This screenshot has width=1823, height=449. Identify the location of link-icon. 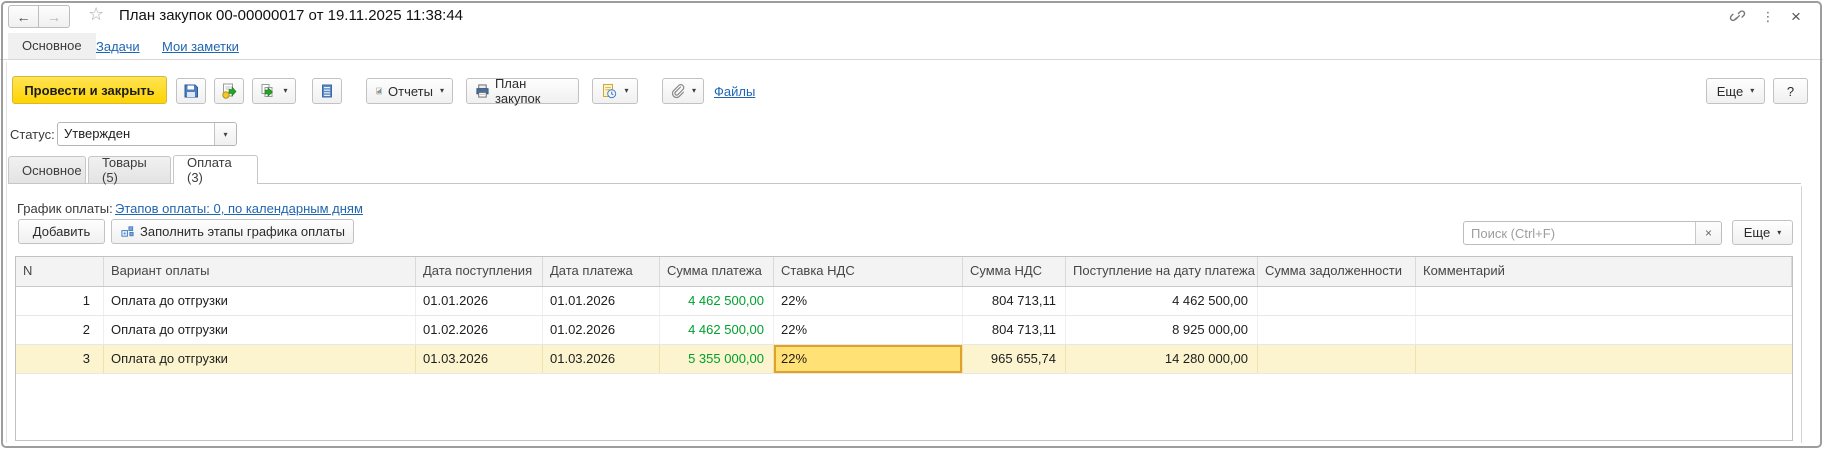
(1737, 15).